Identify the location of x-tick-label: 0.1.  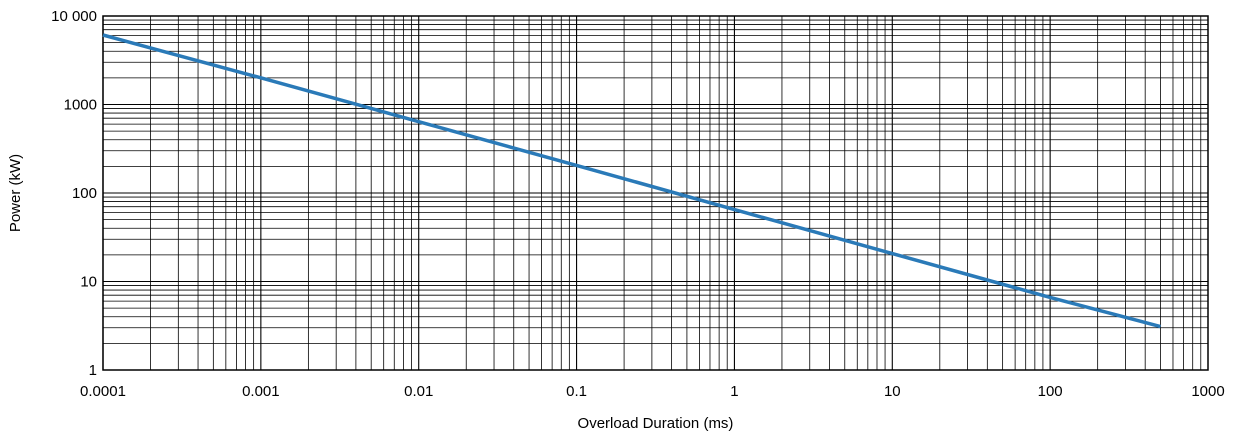
(576, 391).